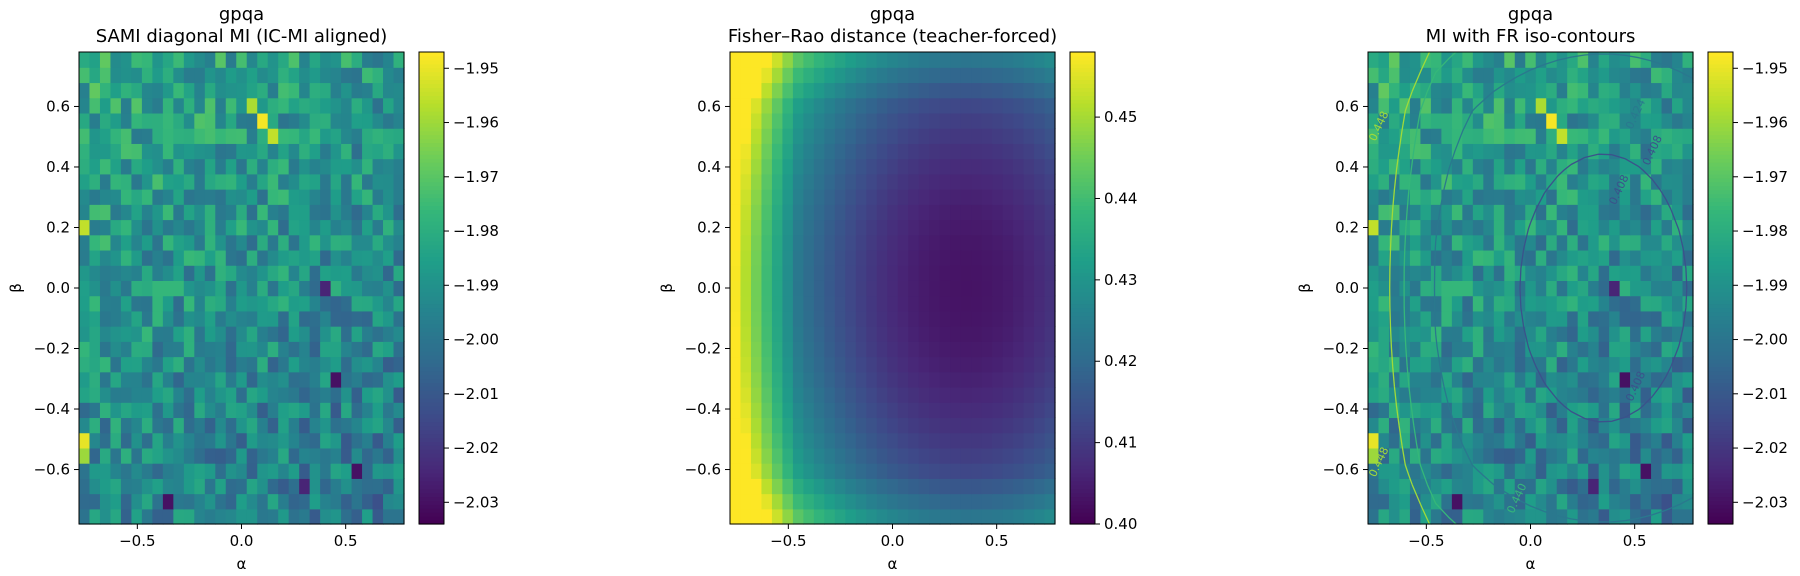  Describe the element at coordinates (1765, 68) in the screenshot. I see `colorbar-tick-label: −1.95` at that location.